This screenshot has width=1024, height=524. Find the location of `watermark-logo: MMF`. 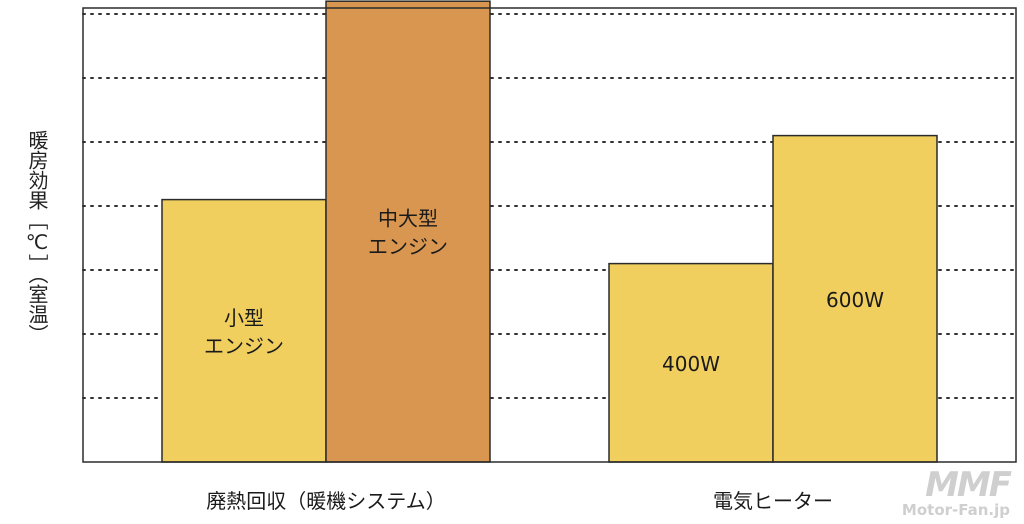

watermark-logo: MMF is located at coordinates (968, 485).